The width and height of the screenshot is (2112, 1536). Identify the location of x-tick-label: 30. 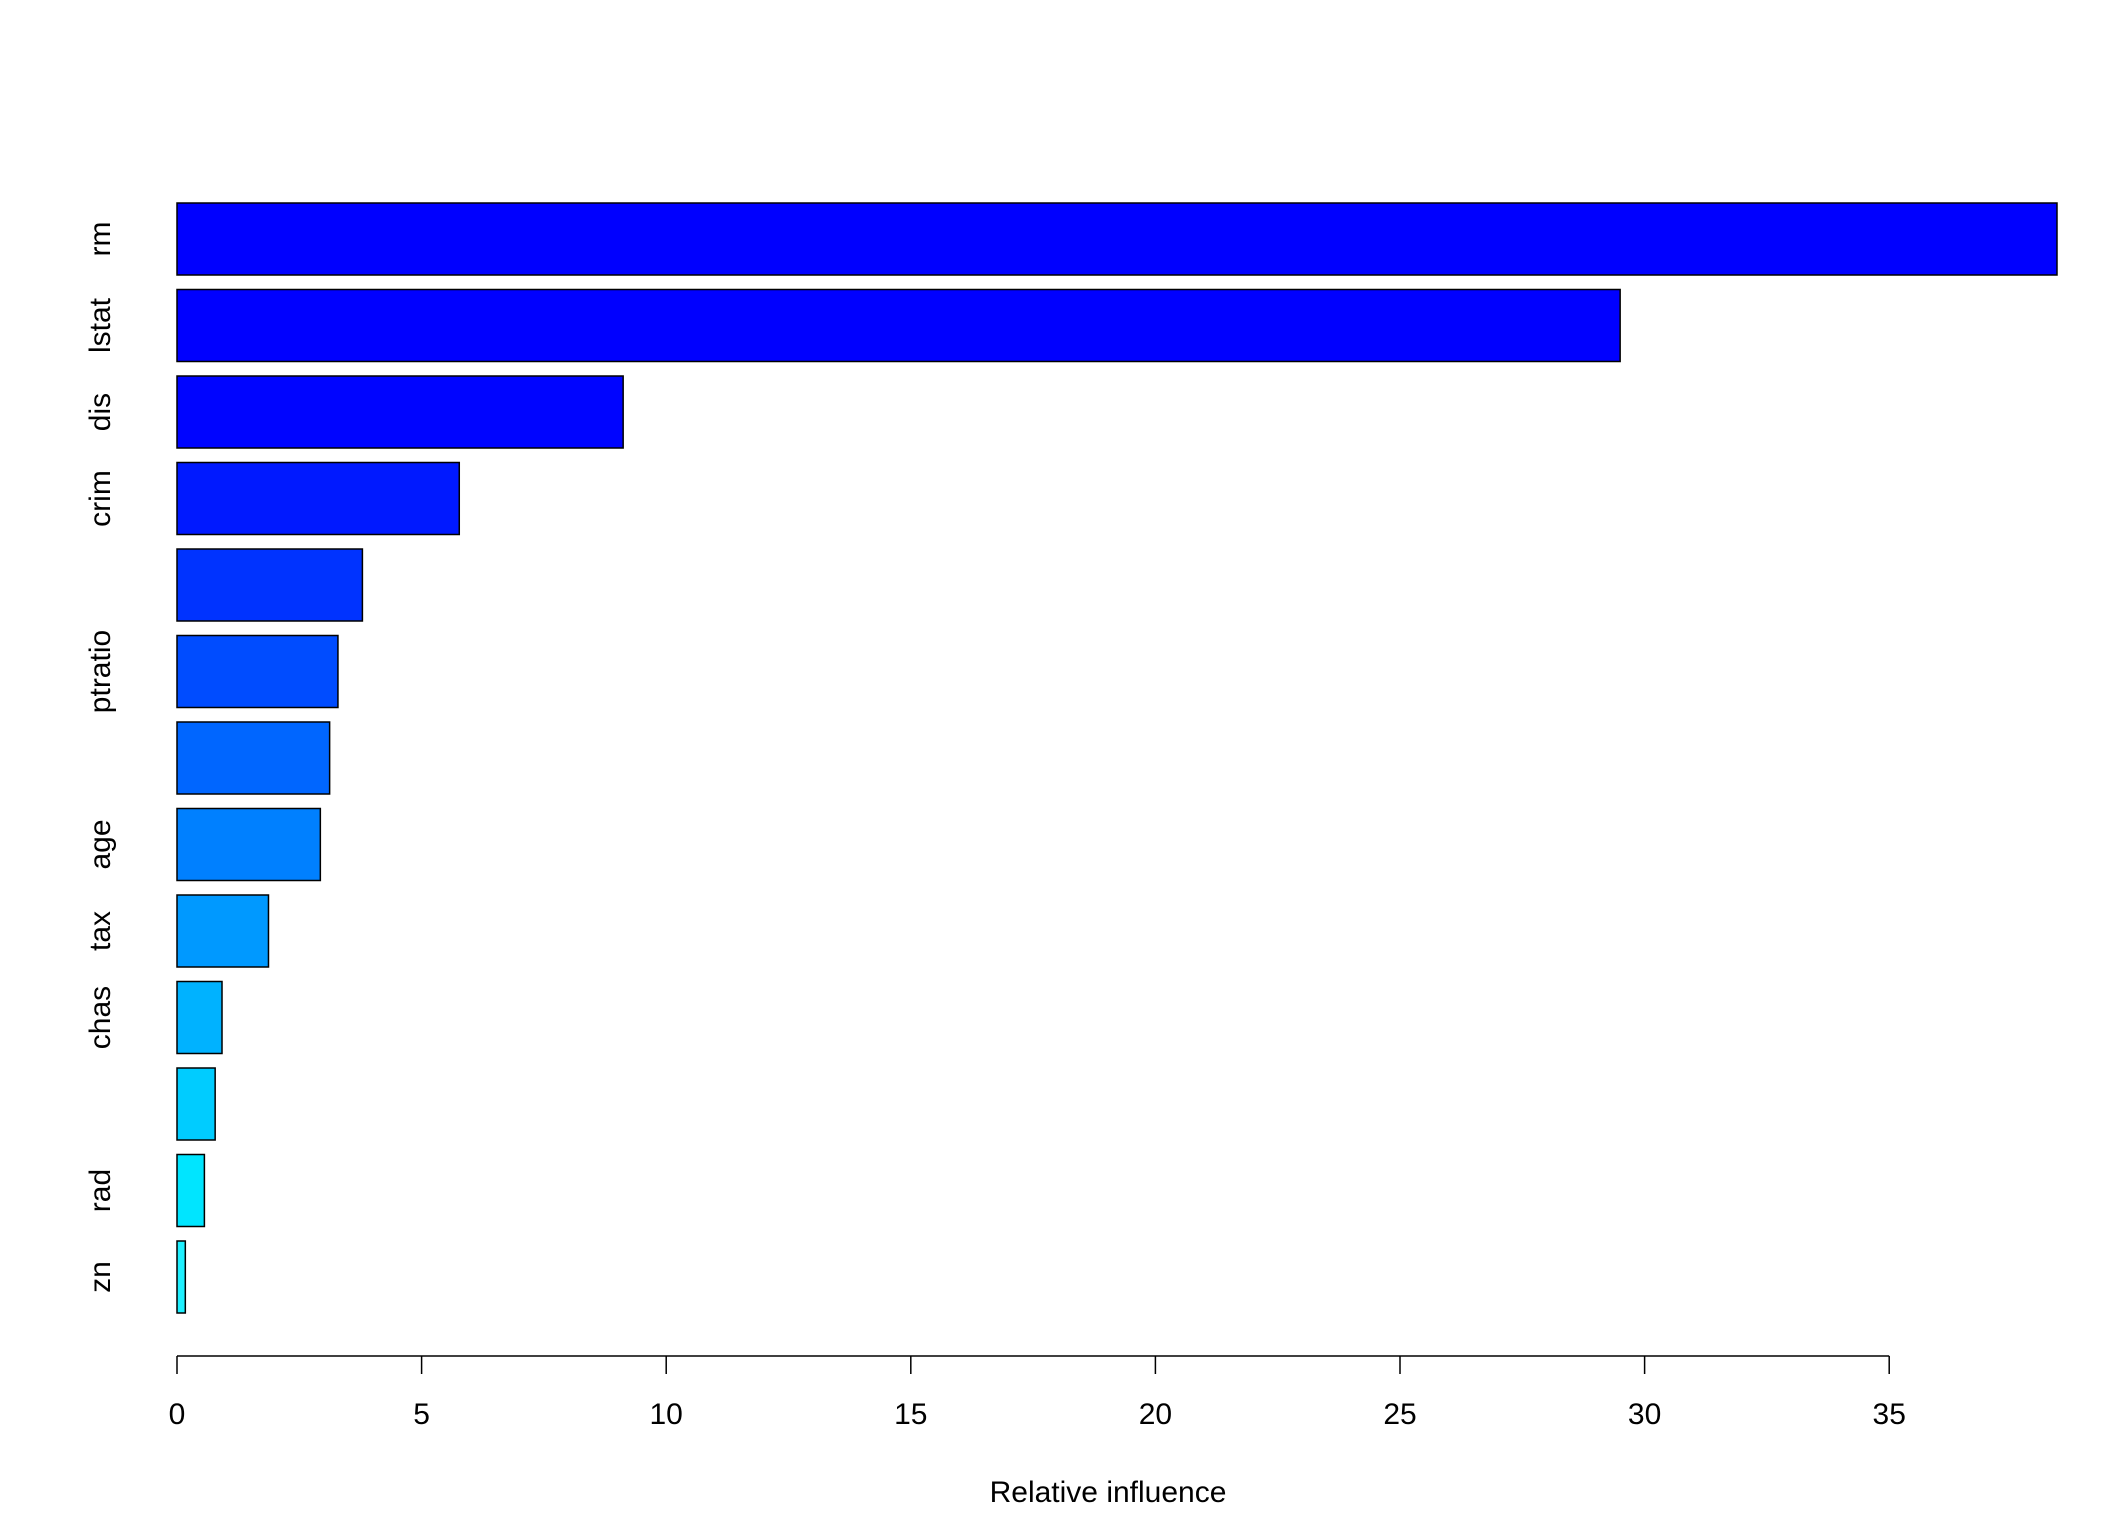
(1644, 1414).